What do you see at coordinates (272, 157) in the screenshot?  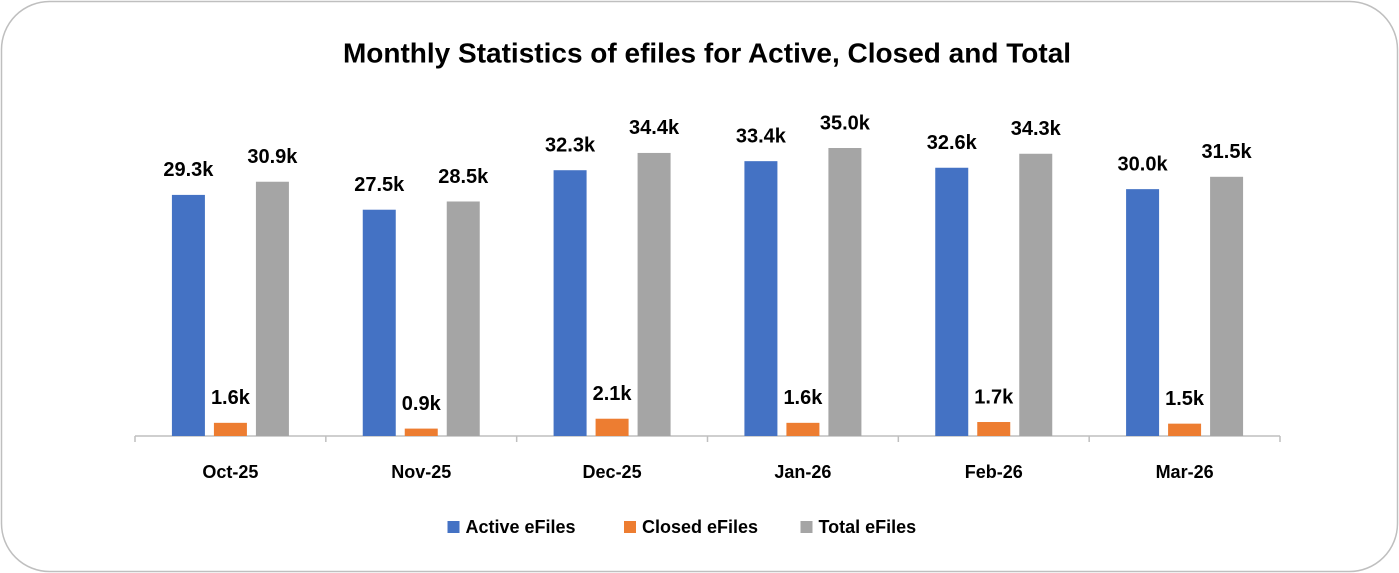 I see `data-label: 30.9k` at bounding box center [272, 157].